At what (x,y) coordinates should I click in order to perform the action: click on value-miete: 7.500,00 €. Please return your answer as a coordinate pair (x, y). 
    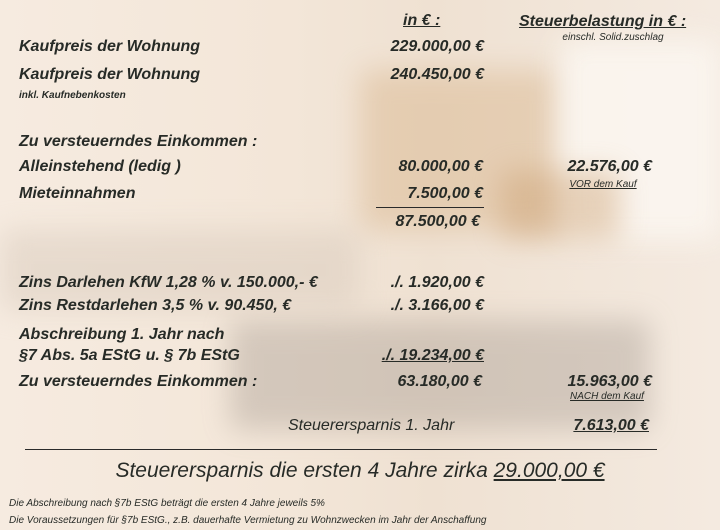
    Looking at the image, I should click on (445, 193).